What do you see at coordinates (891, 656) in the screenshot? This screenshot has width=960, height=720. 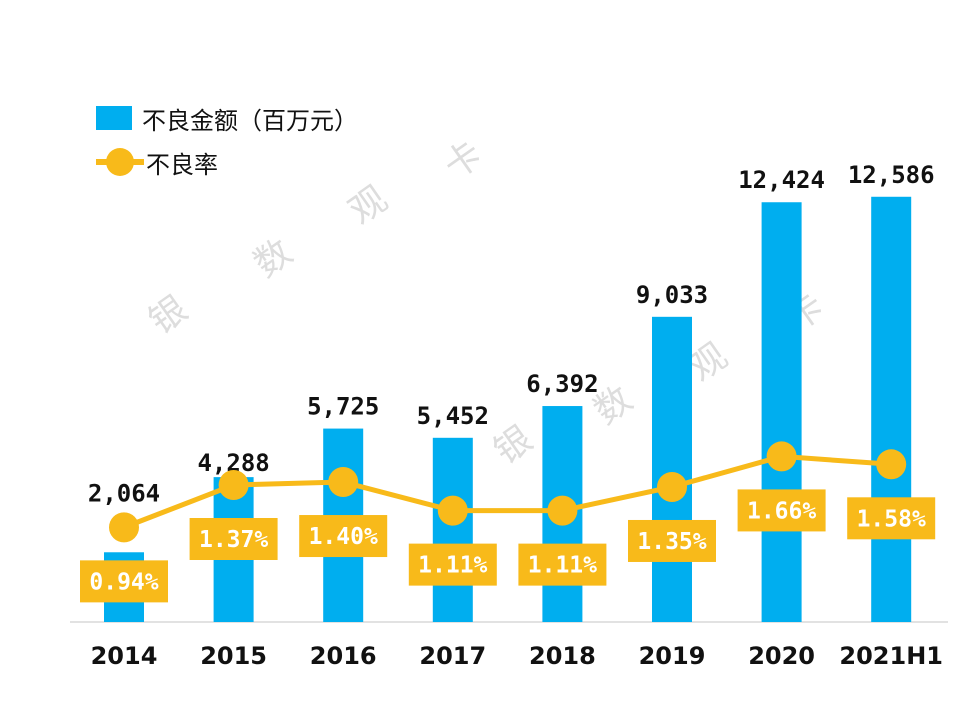 I see `x-tick-label: 2021H1` at bounding box center [891, 656].